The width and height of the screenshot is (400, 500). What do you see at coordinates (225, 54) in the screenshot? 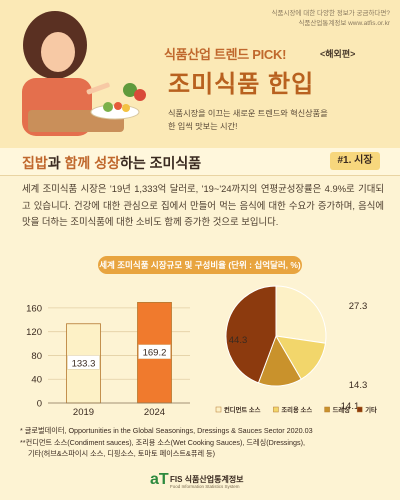
I see `kicker-title: 식품산업 트렌드 PICK!` at bounding box center [225, 54].